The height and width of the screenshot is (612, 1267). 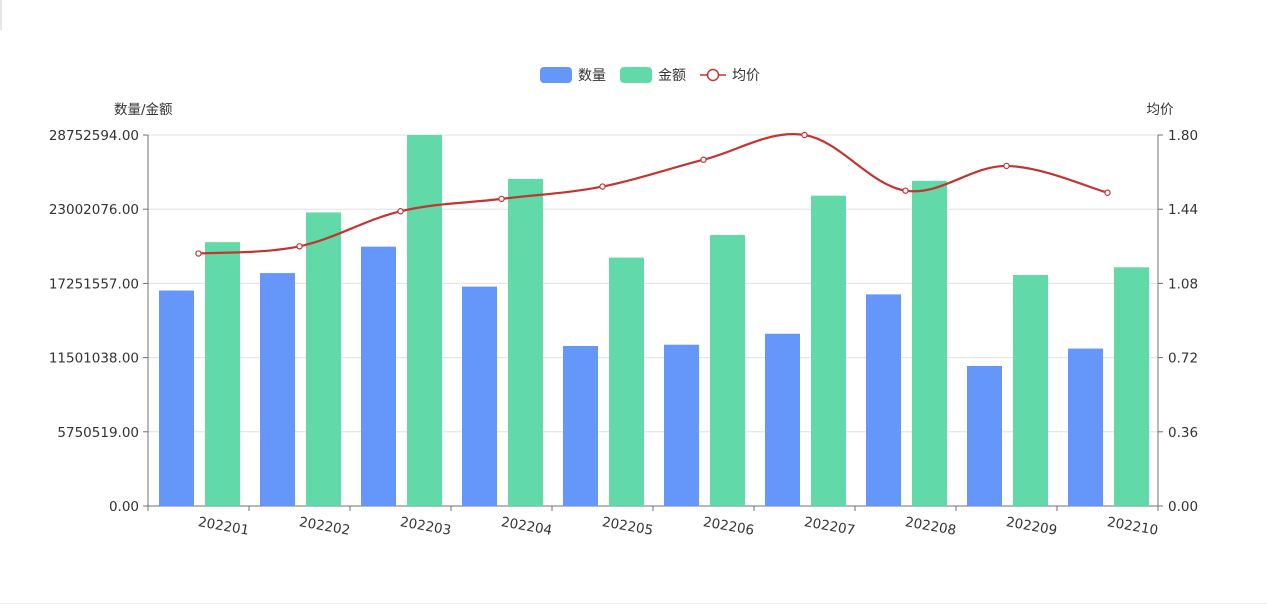 What do you see at coordinates (94, 136) in the screenshot?
I see `left-axis-tick-label: 28752594.00` at bounding box center [94, 136].